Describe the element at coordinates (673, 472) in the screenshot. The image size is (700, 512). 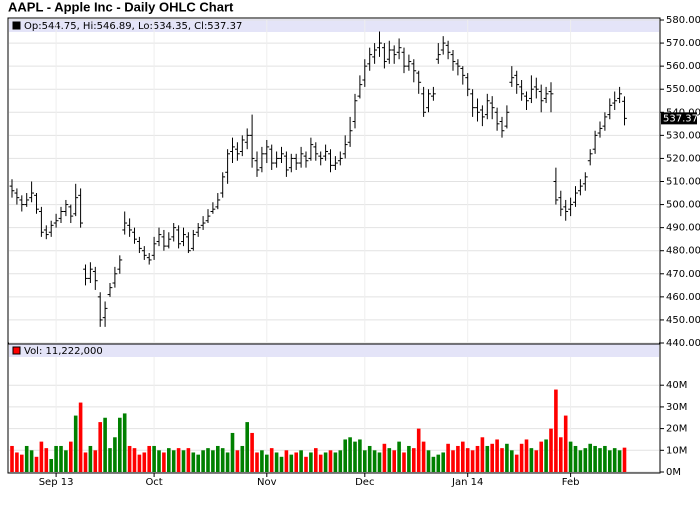
I see `y-tick-label: 0M` at that location.